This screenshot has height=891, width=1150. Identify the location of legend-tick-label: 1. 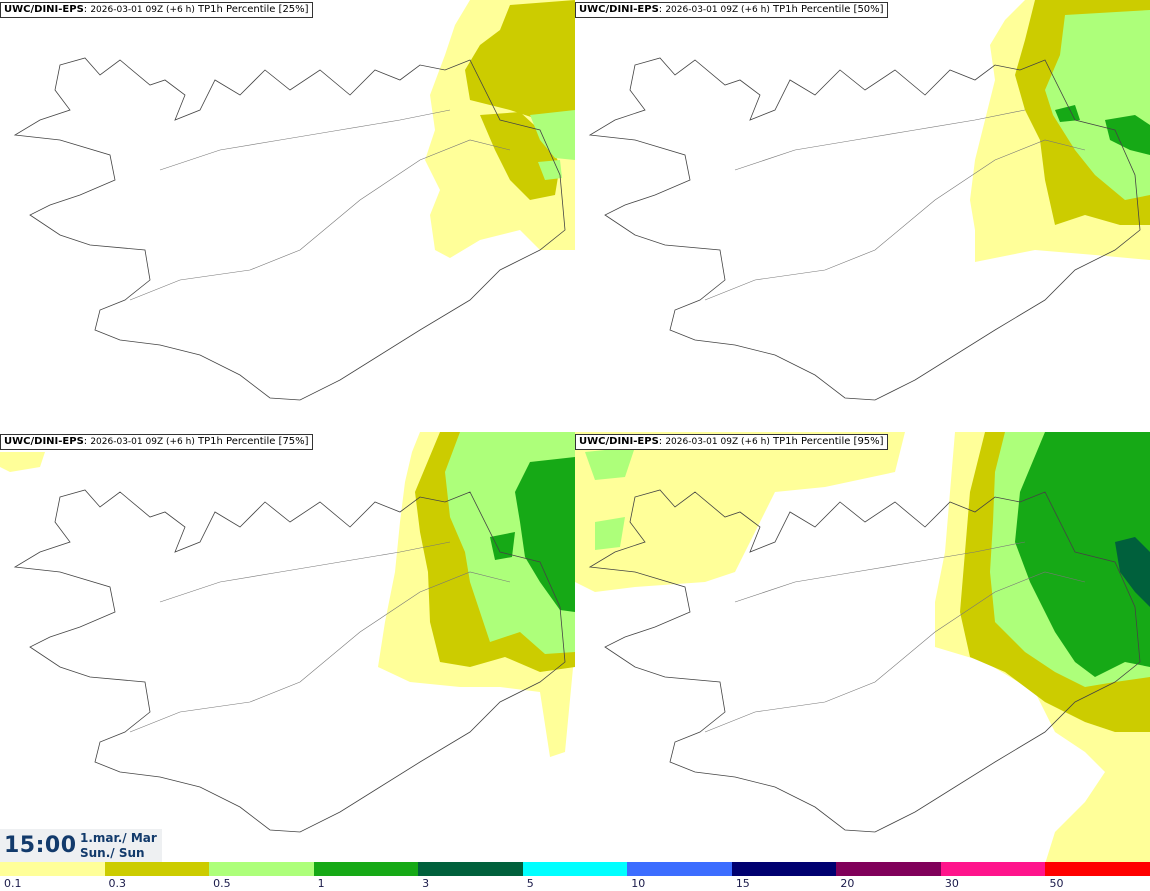
(321, 883).